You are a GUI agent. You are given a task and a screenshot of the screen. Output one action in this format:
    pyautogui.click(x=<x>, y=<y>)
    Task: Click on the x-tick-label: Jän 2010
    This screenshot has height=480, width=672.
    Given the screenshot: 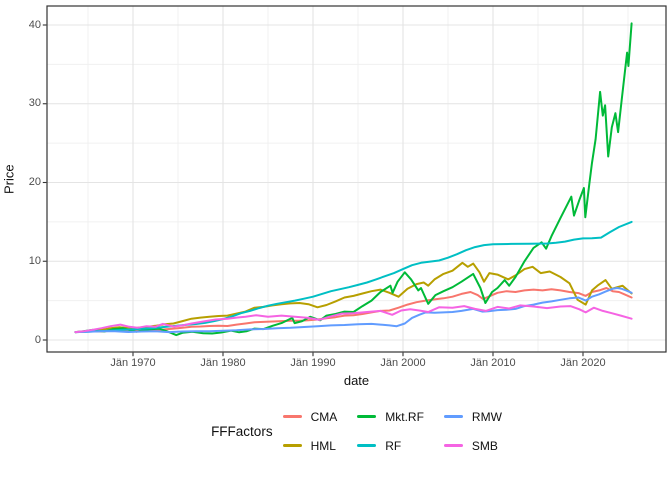 What is the action you would take?
    pyautogui.click(x=493, y=363)
    